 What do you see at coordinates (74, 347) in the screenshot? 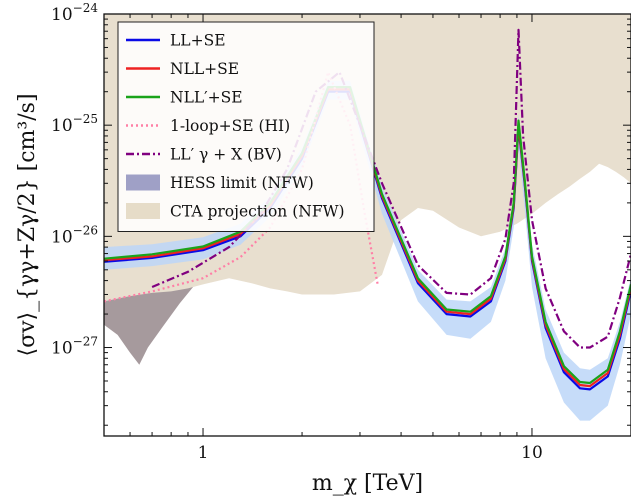
I see `y-tick-label: 10−27` at bounding box center [74, 347].